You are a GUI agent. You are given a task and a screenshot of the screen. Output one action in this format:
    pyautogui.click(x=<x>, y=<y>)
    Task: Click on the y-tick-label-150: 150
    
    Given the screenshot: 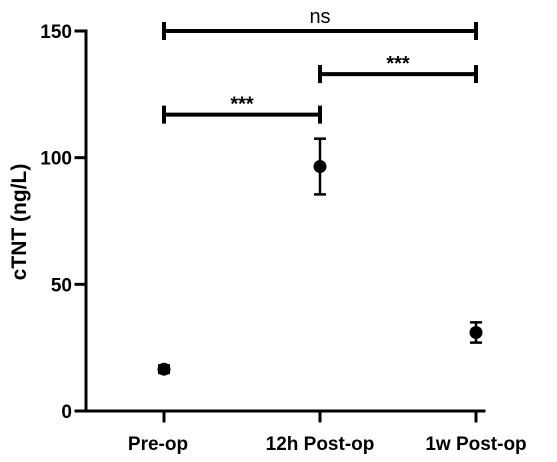 What is the action you would take?
    pyautogui.click(x=56, y=32)
    